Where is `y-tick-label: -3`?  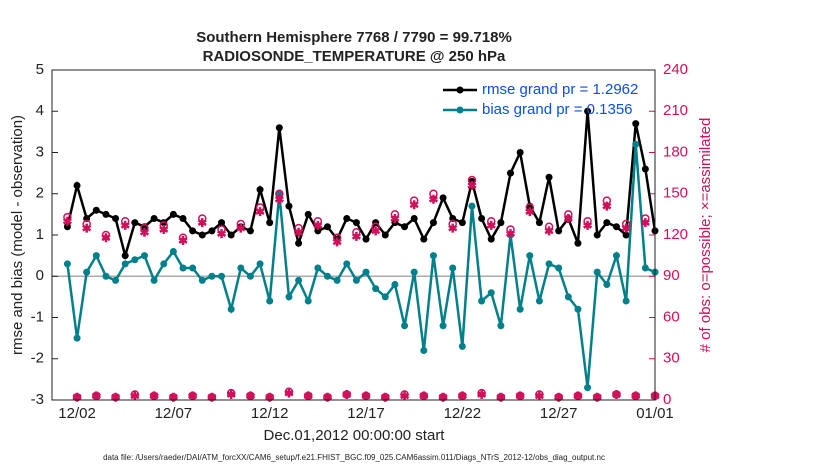
y-tick-label: -3 is located at coordinates (37, 399).